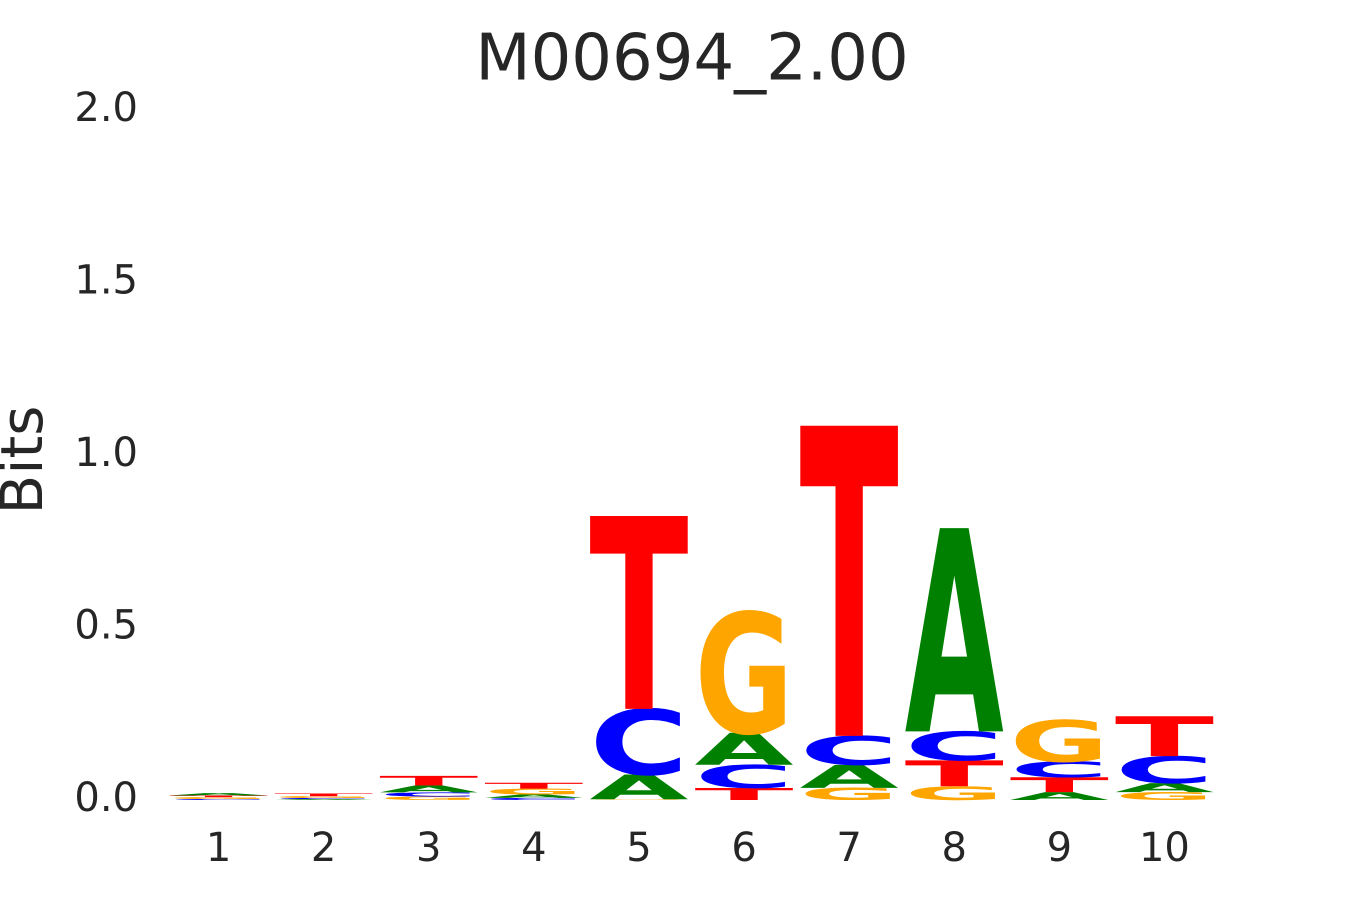 The width and height of the screenshot is (1350, 900). What do you see at coordinates (106, 626) in the screenshot?
I see `y-tick-label: 0.5` at bounding box center [106, 626].